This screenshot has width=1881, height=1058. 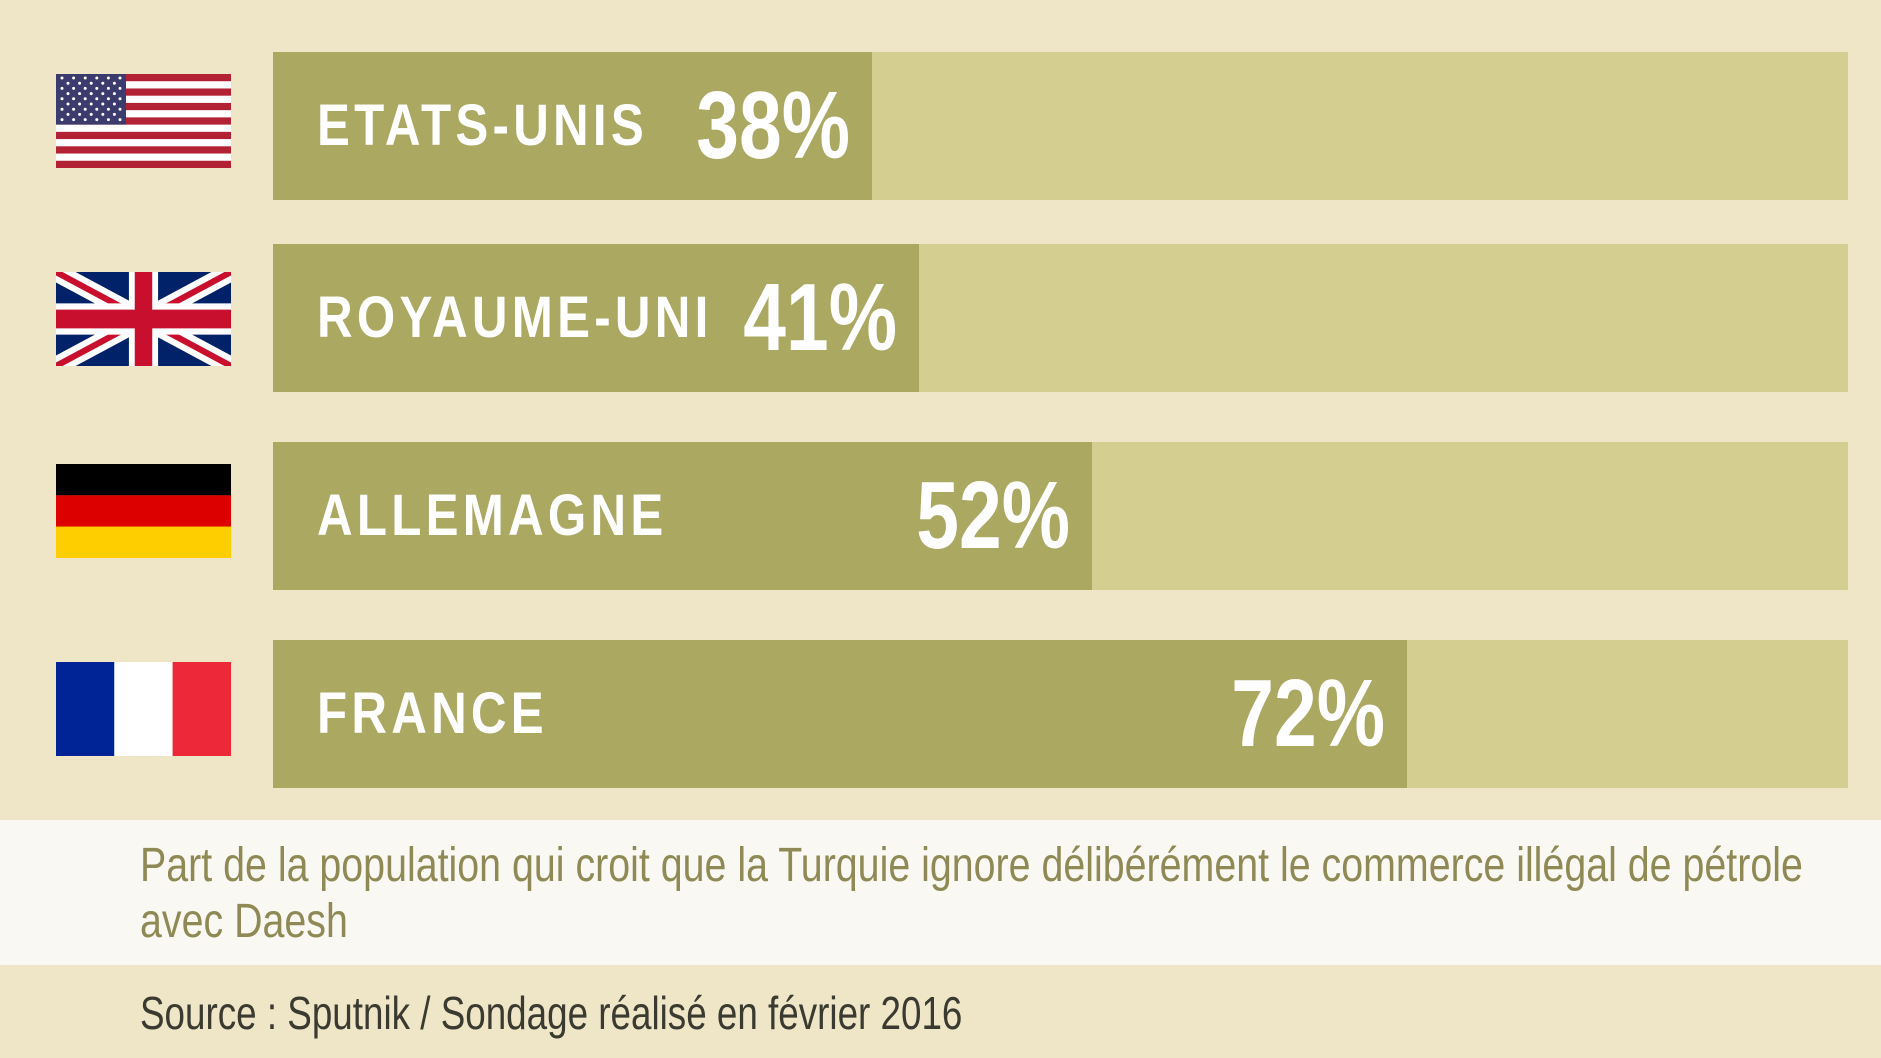 I want to click on bar-row: FRANCE 72%, so click(x=940, y=714).